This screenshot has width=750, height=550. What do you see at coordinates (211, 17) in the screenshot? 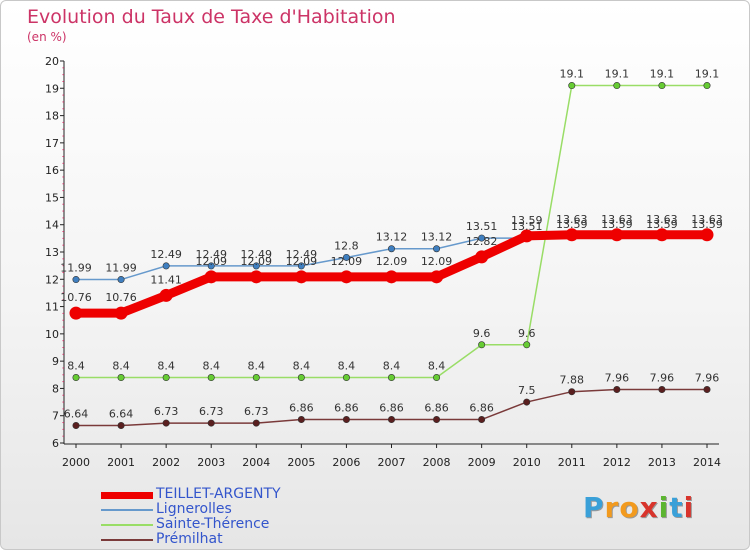
I see `chart-title: Evolution du Taux de Taxe d'Habitation` at bounding box center [211, 17].